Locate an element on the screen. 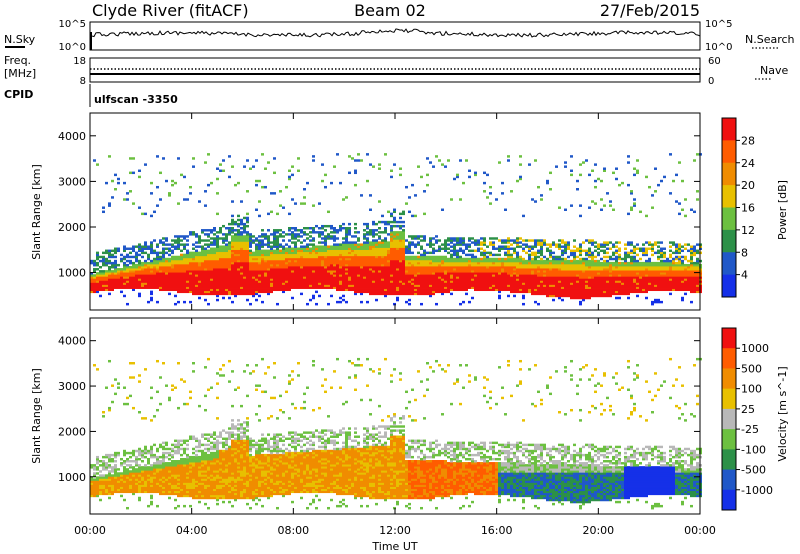  freq-top-tick: 18 is located at coordinates (79, 61).